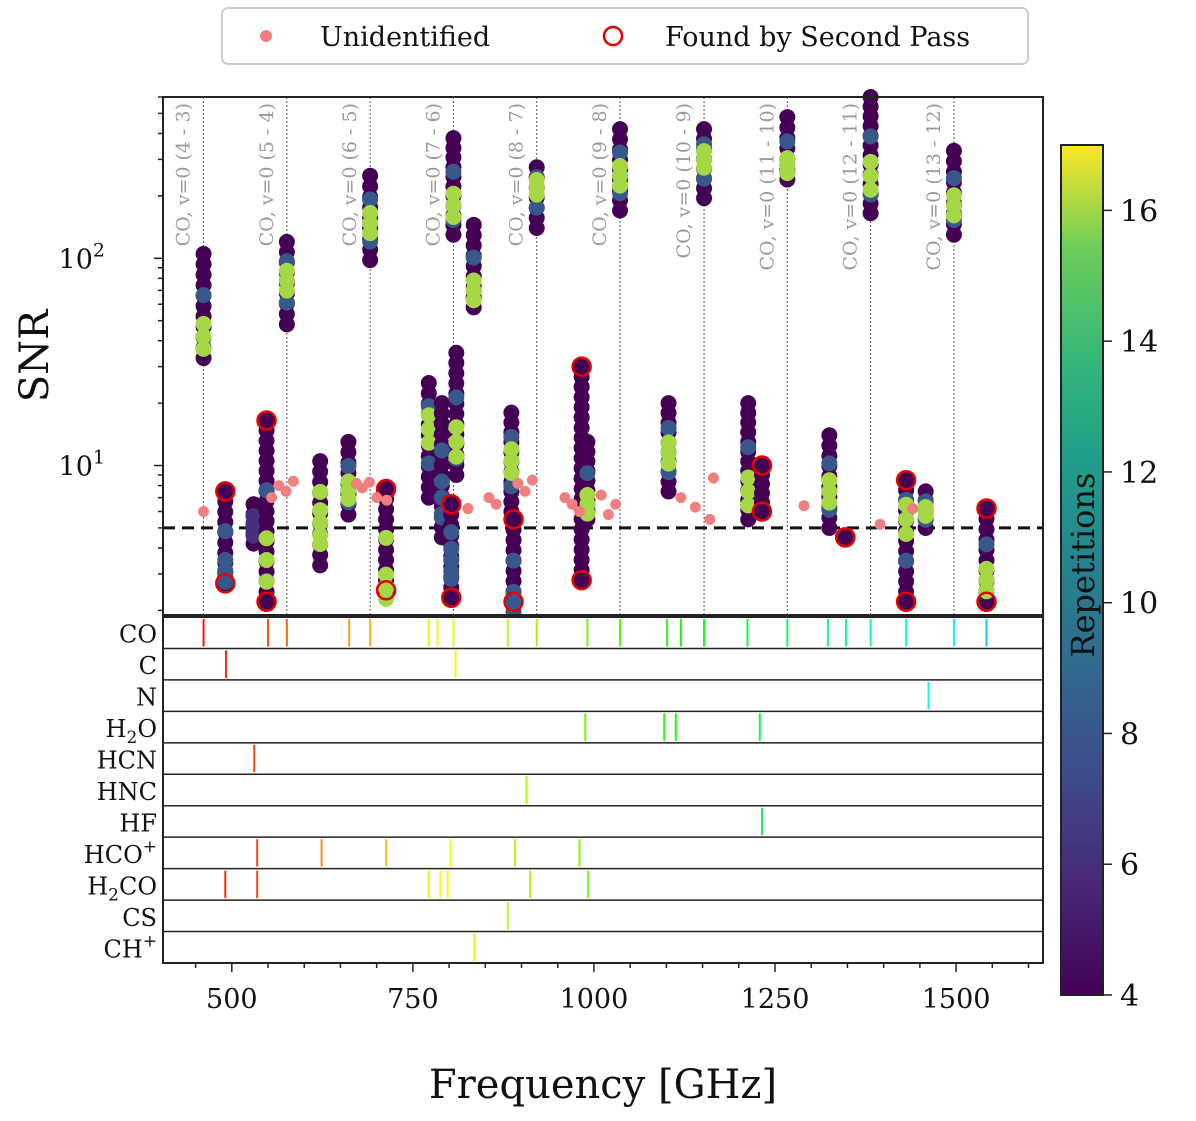  I want to click on x-tick-label: 1250, so click(775, 999).